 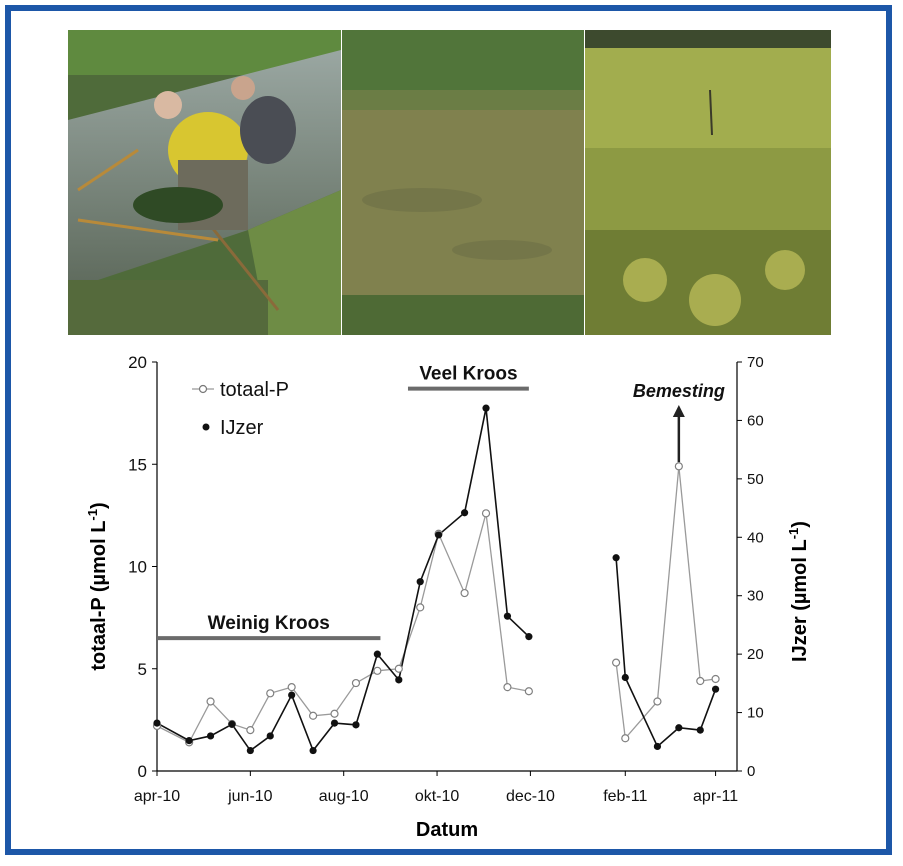 I want to click on annotation-label: Veel Kroos, so click(x=468, y=374).